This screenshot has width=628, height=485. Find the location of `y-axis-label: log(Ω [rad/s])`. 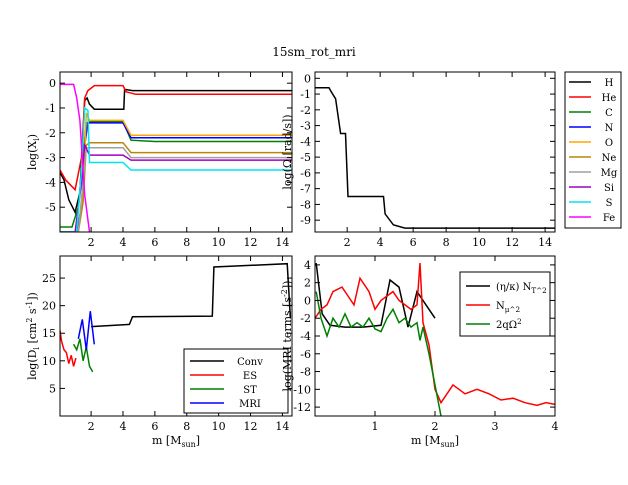

y-axis-label: log(Ω [rad/s]) is located at coordinates (287, 151).